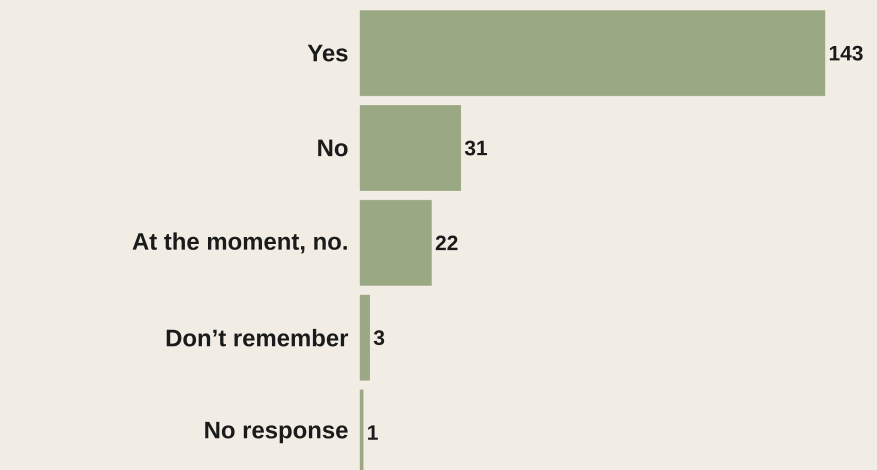 The height and width of the screenshot is (470, 877). Describe the element at coordinates (447, 243) in the screenshot. I see `data-label: 22` at that location.